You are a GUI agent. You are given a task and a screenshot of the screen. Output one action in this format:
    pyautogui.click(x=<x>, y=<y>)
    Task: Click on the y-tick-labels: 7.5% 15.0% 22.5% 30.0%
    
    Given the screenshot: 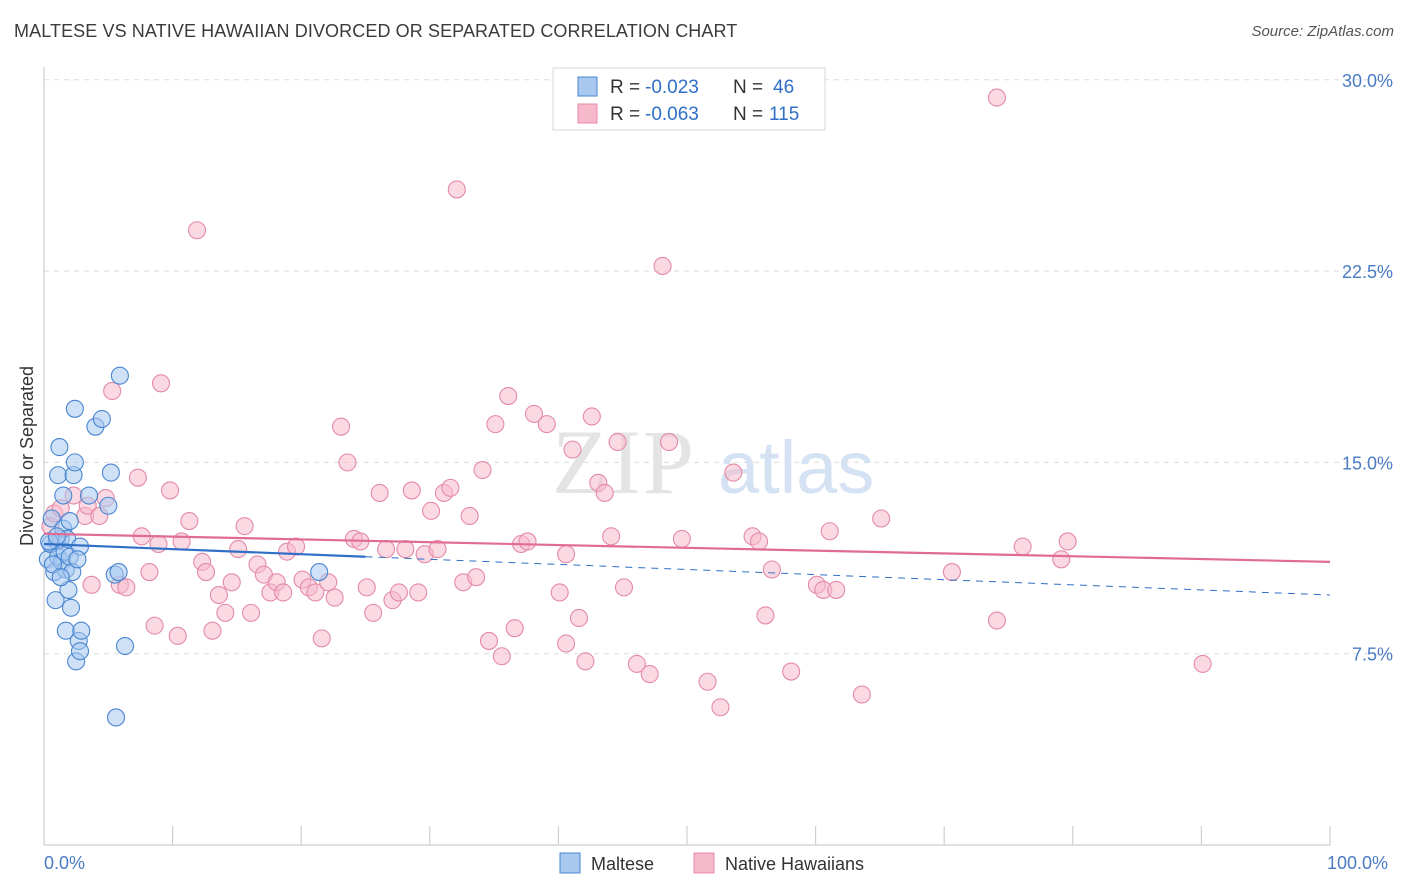 What is the action you would take?
    pyautogui.click(x=1367, y=368)
    